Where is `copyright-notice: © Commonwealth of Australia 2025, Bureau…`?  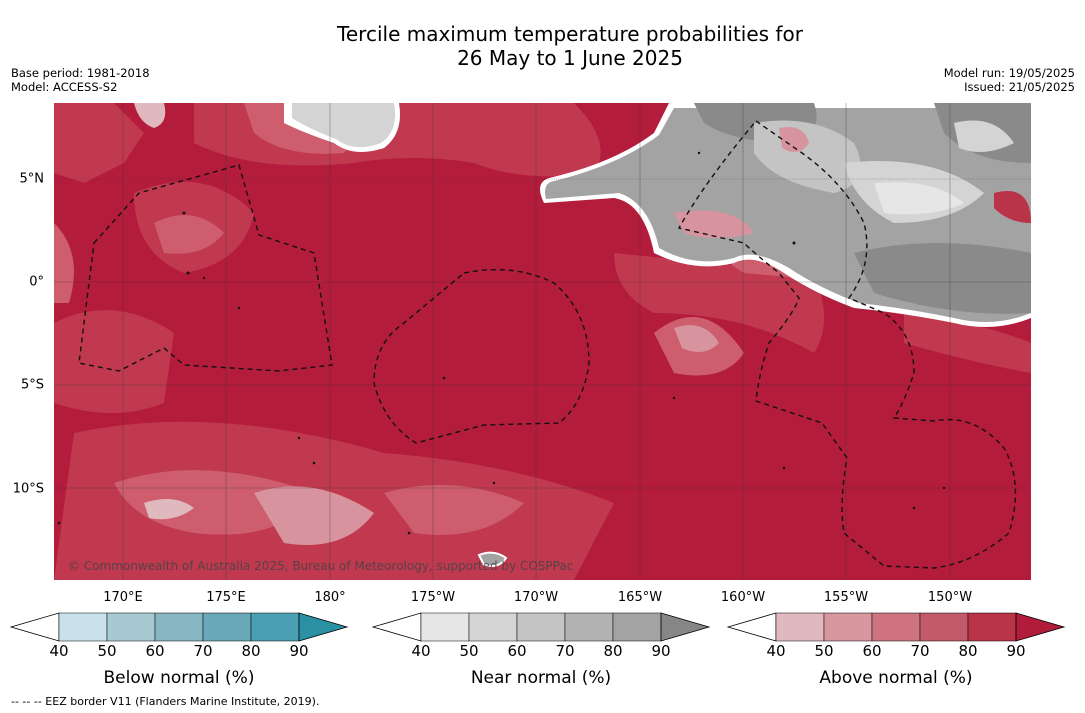 copyright-notice: © Commonwealth of Australia 2025, Bureau… is located at coordinates (321, 566).